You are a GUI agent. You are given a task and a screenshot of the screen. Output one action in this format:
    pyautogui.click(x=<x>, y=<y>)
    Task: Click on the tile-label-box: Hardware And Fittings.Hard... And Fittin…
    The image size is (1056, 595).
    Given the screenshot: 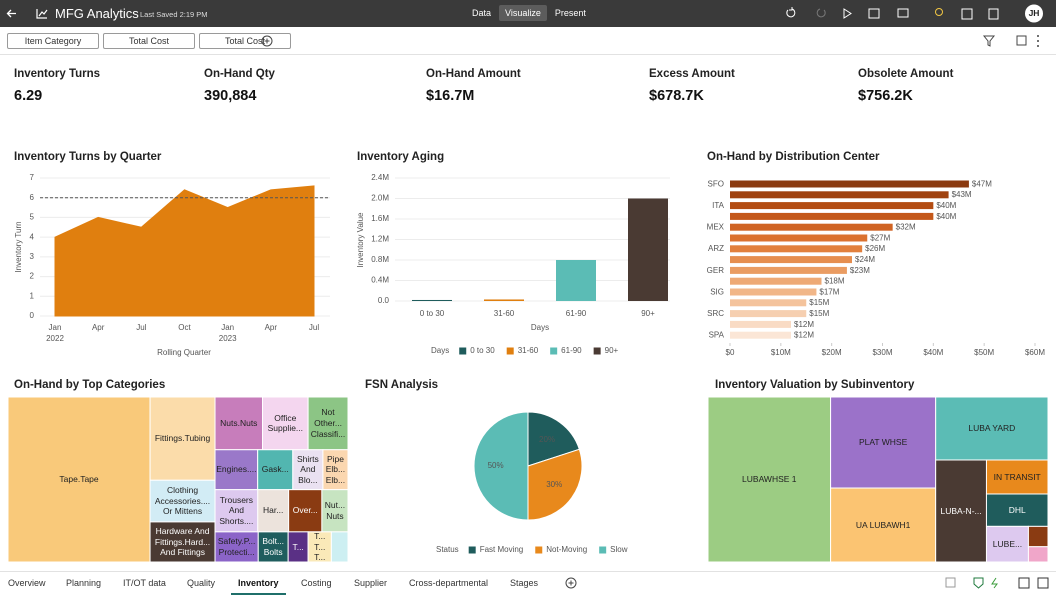 What is the action you would take?
    pyautogui.click(x=182, y=541)
    